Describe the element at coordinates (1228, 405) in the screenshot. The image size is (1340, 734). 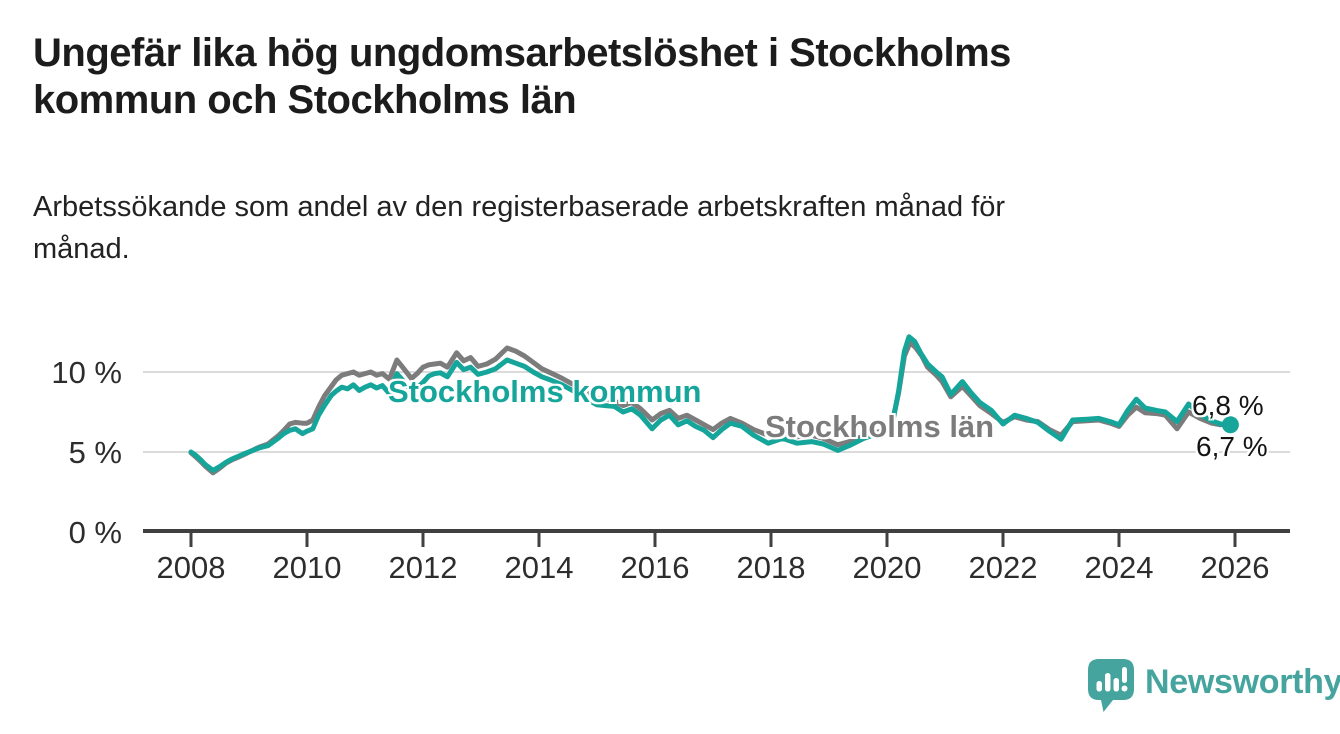
I see `end-value-label-lan: 6,8 %` at that location.